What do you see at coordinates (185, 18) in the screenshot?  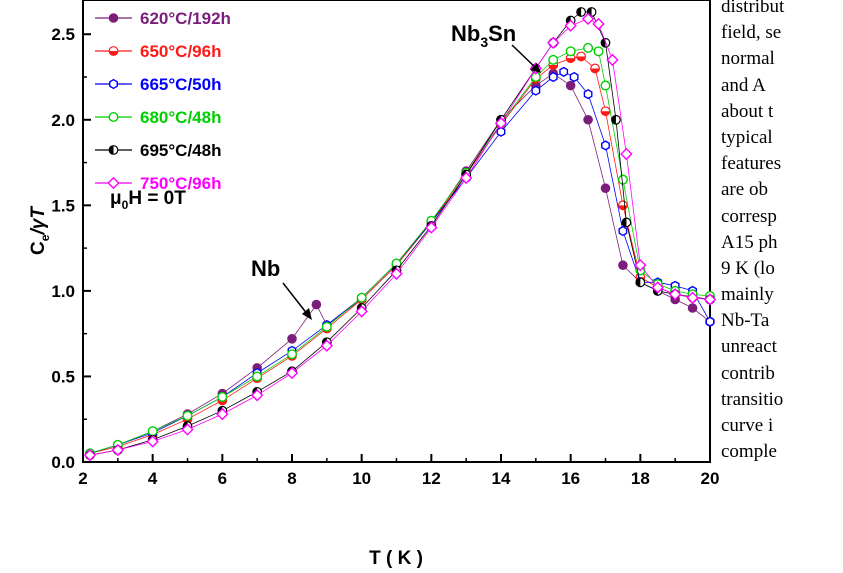 I see `legend-label: 620°C/192h` at bounding box center [185, 18].